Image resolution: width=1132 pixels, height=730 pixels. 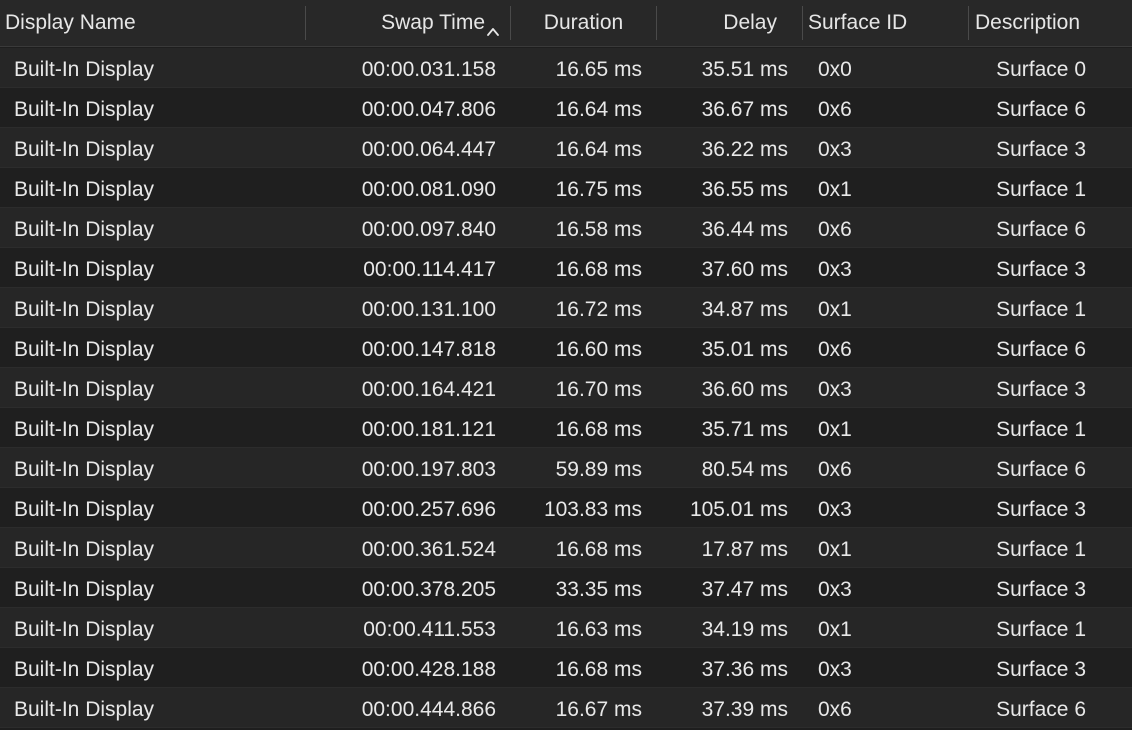 What do you see at coordinates (598, 69) in the screenshot?
I see `duration-cell: 16.65 ms` at bounding box center [598, 69].